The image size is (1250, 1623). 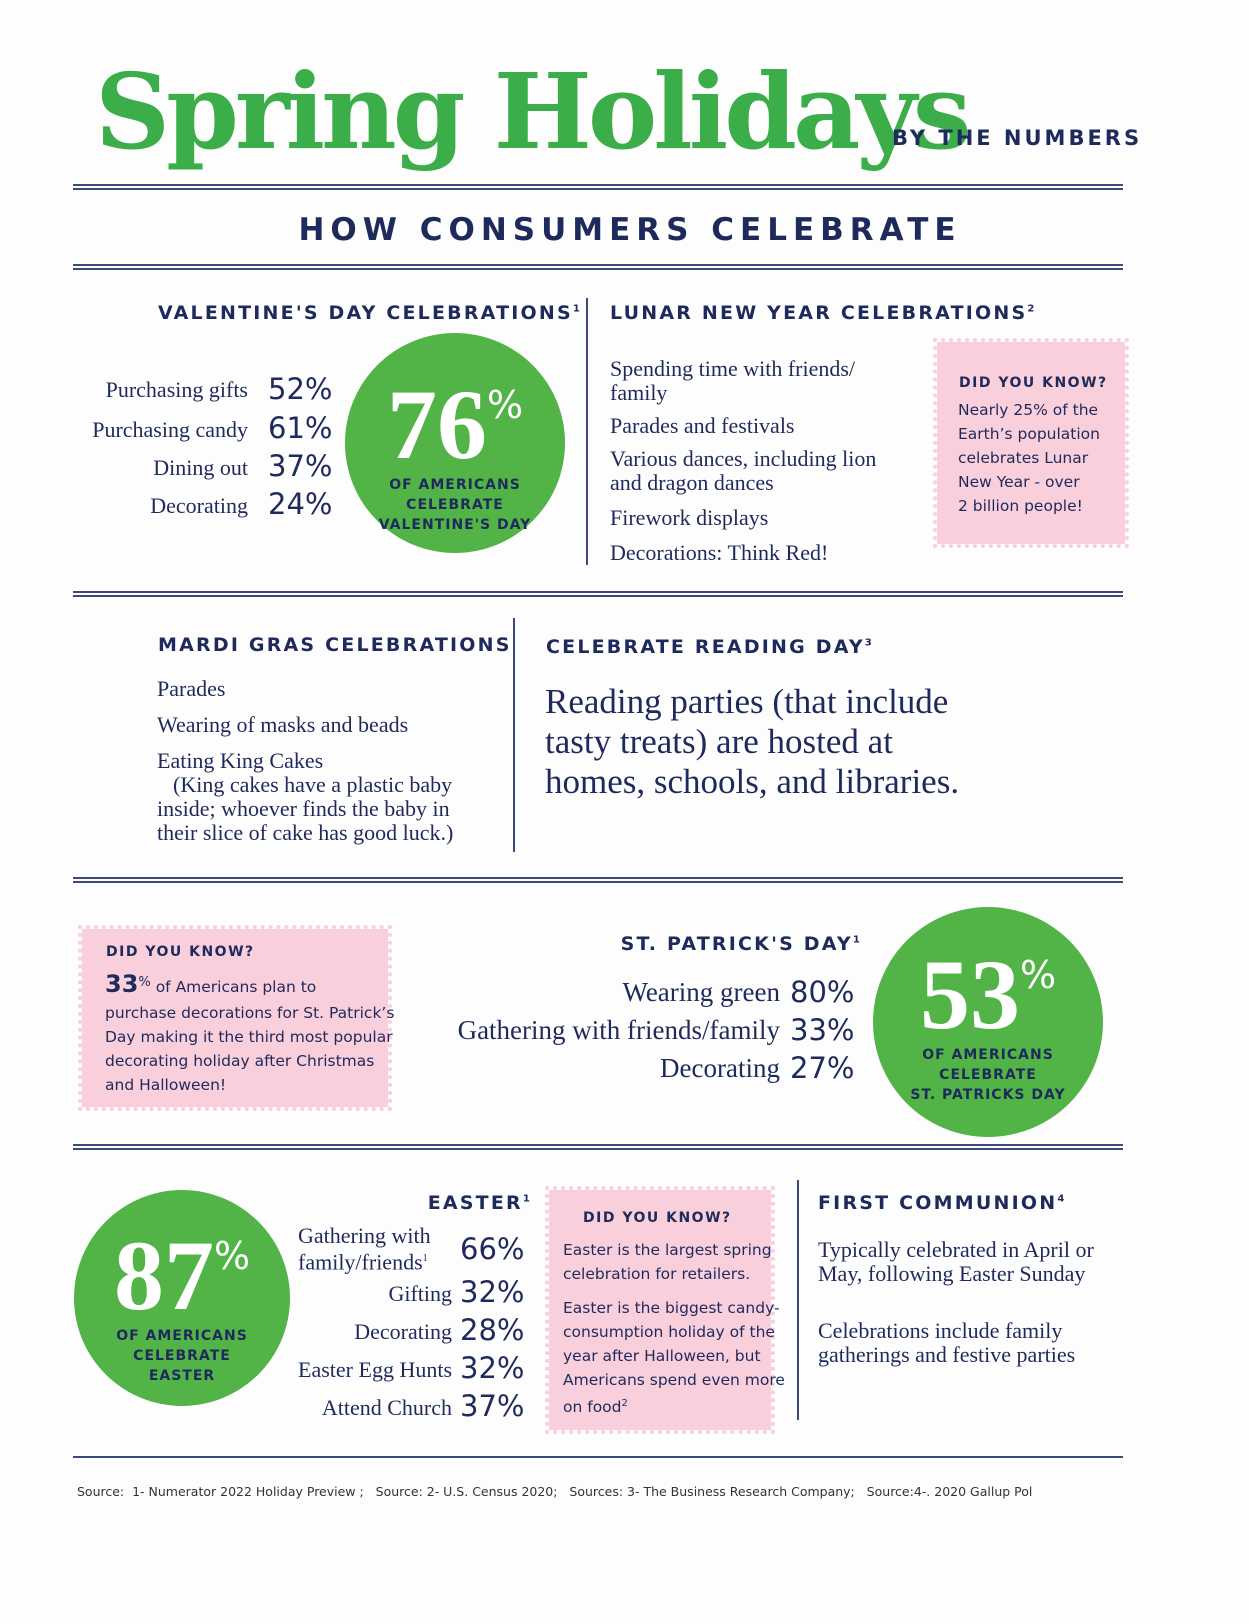 What do you see at coordinates (1023, 458) in the screenshot?
I see `box-text: celebrates Lunar` at bounding box center [1023, 458].